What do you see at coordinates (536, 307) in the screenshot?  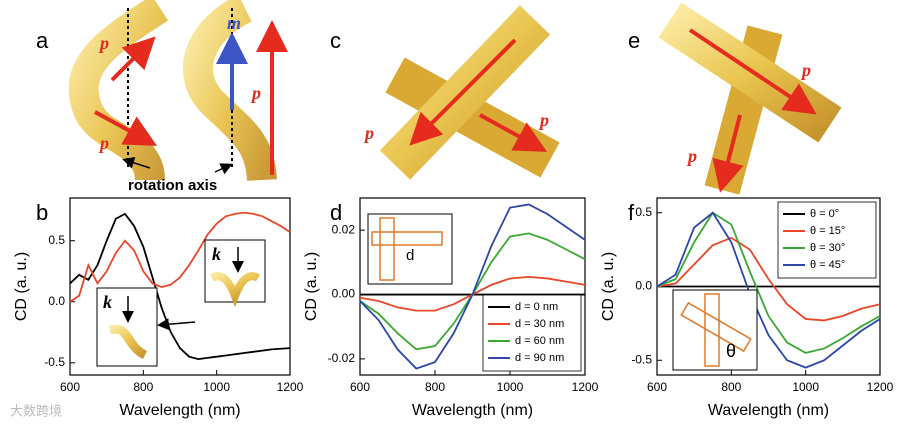 I see `legend-label: d = 0 nm` at bounding box center [536, 307].